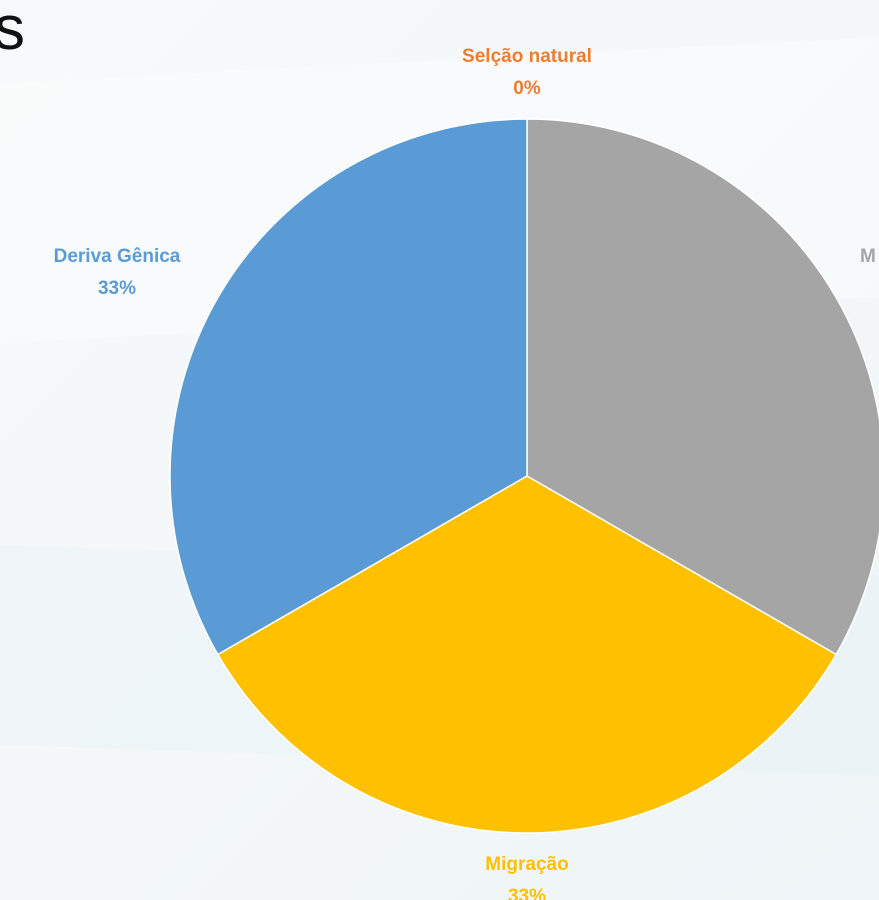 The height and width of the screenshot is (900, 879). Describe the element at coordinates (527, 56) in the screenshot. I see `data-label-category-selcao-natural: Selção natural` at that location.